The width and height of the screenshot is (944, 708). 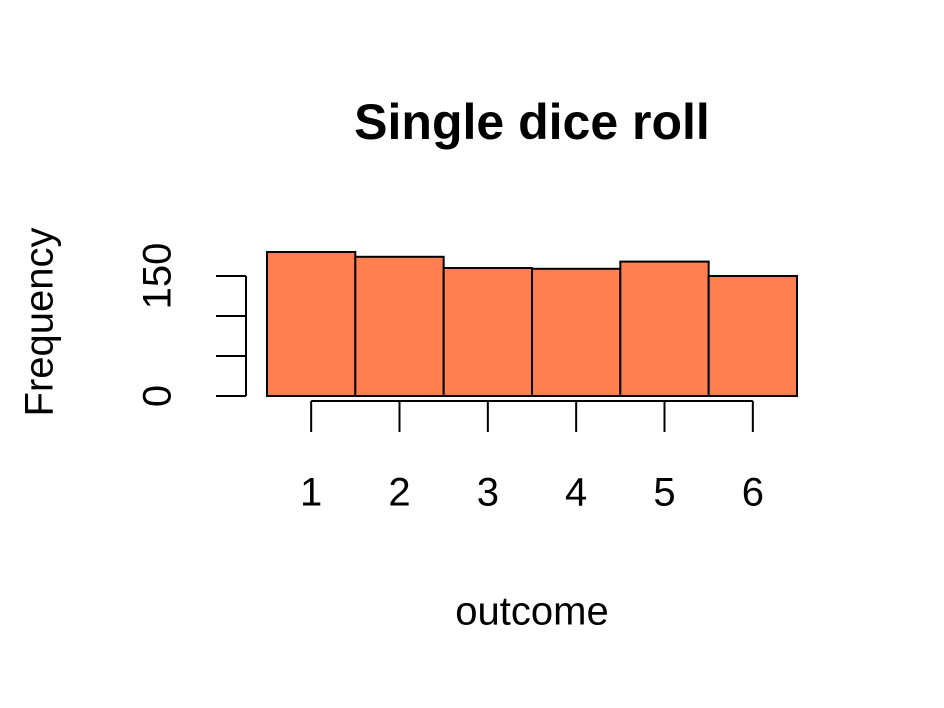 I want to click on y-tick-label: 0, so click(x=158, y=396).